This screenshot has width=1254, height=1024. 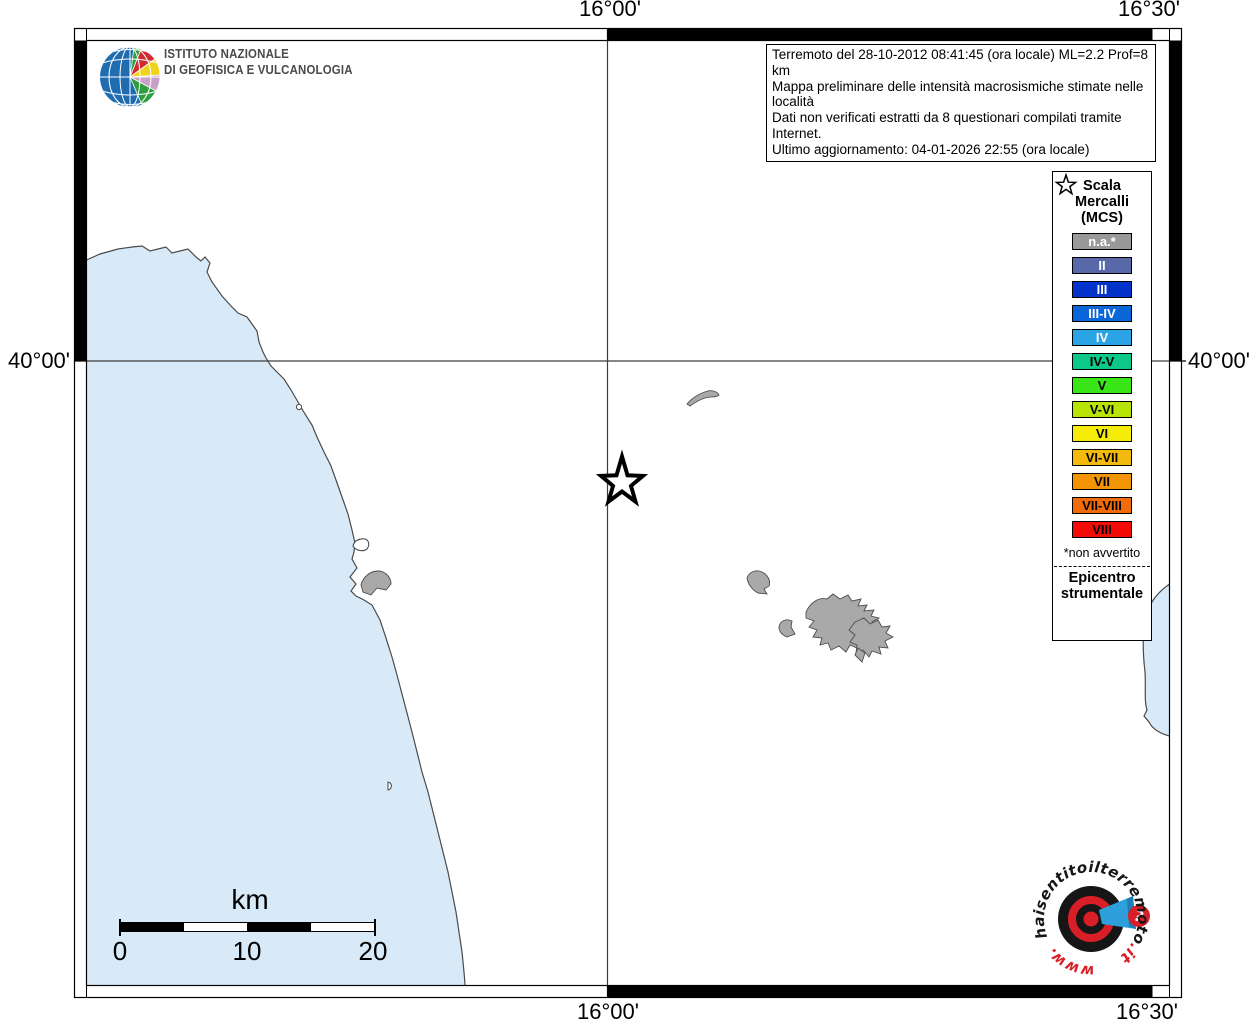 I want to click on scale-tick-10: 10, so click(x=247, y=951).